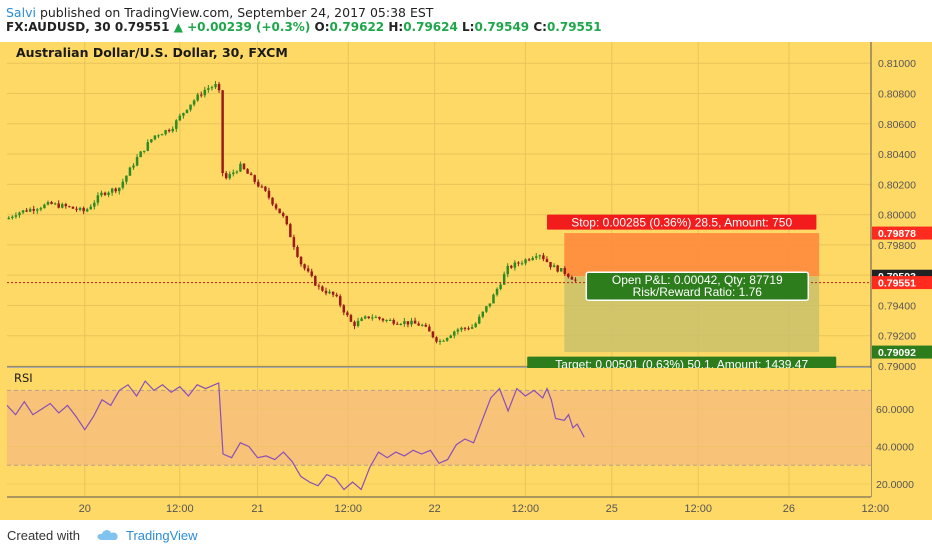 This screenshot has height=550, width=932. I want to click on time-axis: 20 12:00 21 12:00 22 12:00 25 12:00 26 12:00, so click(466, 508).